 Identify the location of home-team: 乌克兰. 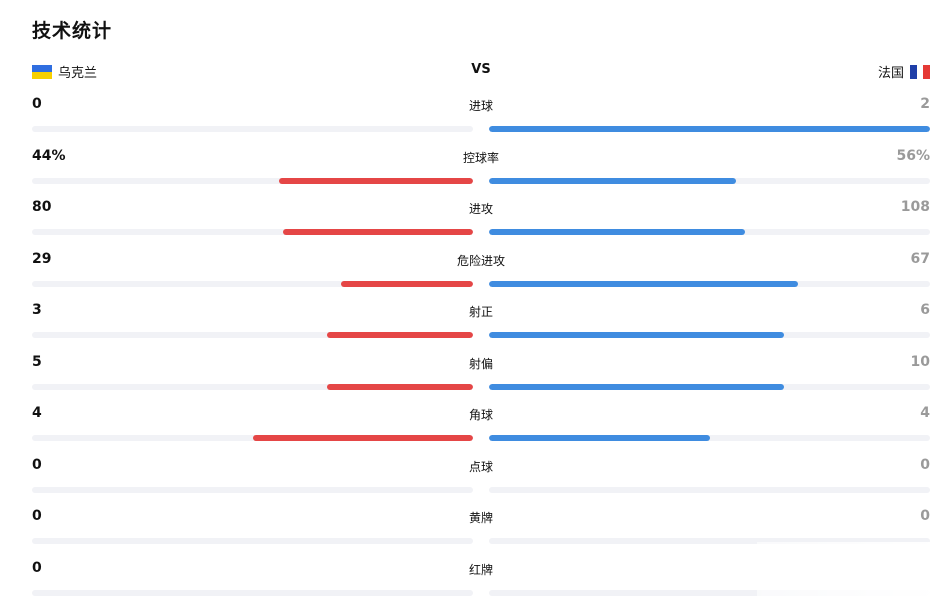
(64, 71).